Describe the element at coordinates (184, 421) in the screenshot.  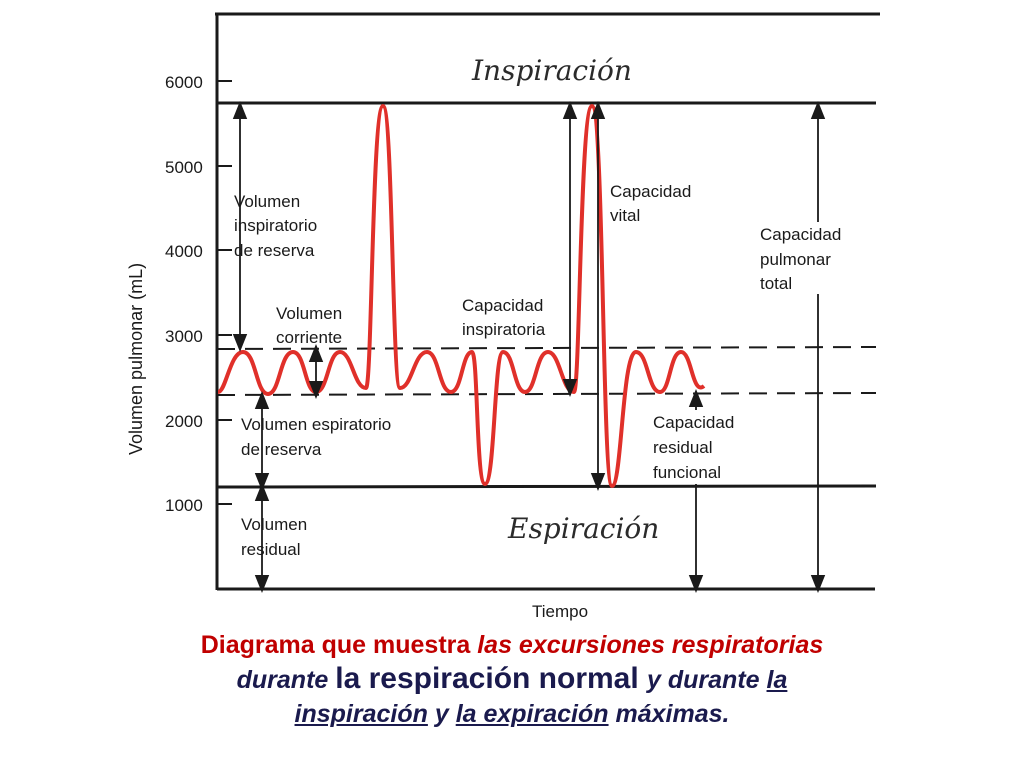
I see `y-tick-2000: 2000` at that location.